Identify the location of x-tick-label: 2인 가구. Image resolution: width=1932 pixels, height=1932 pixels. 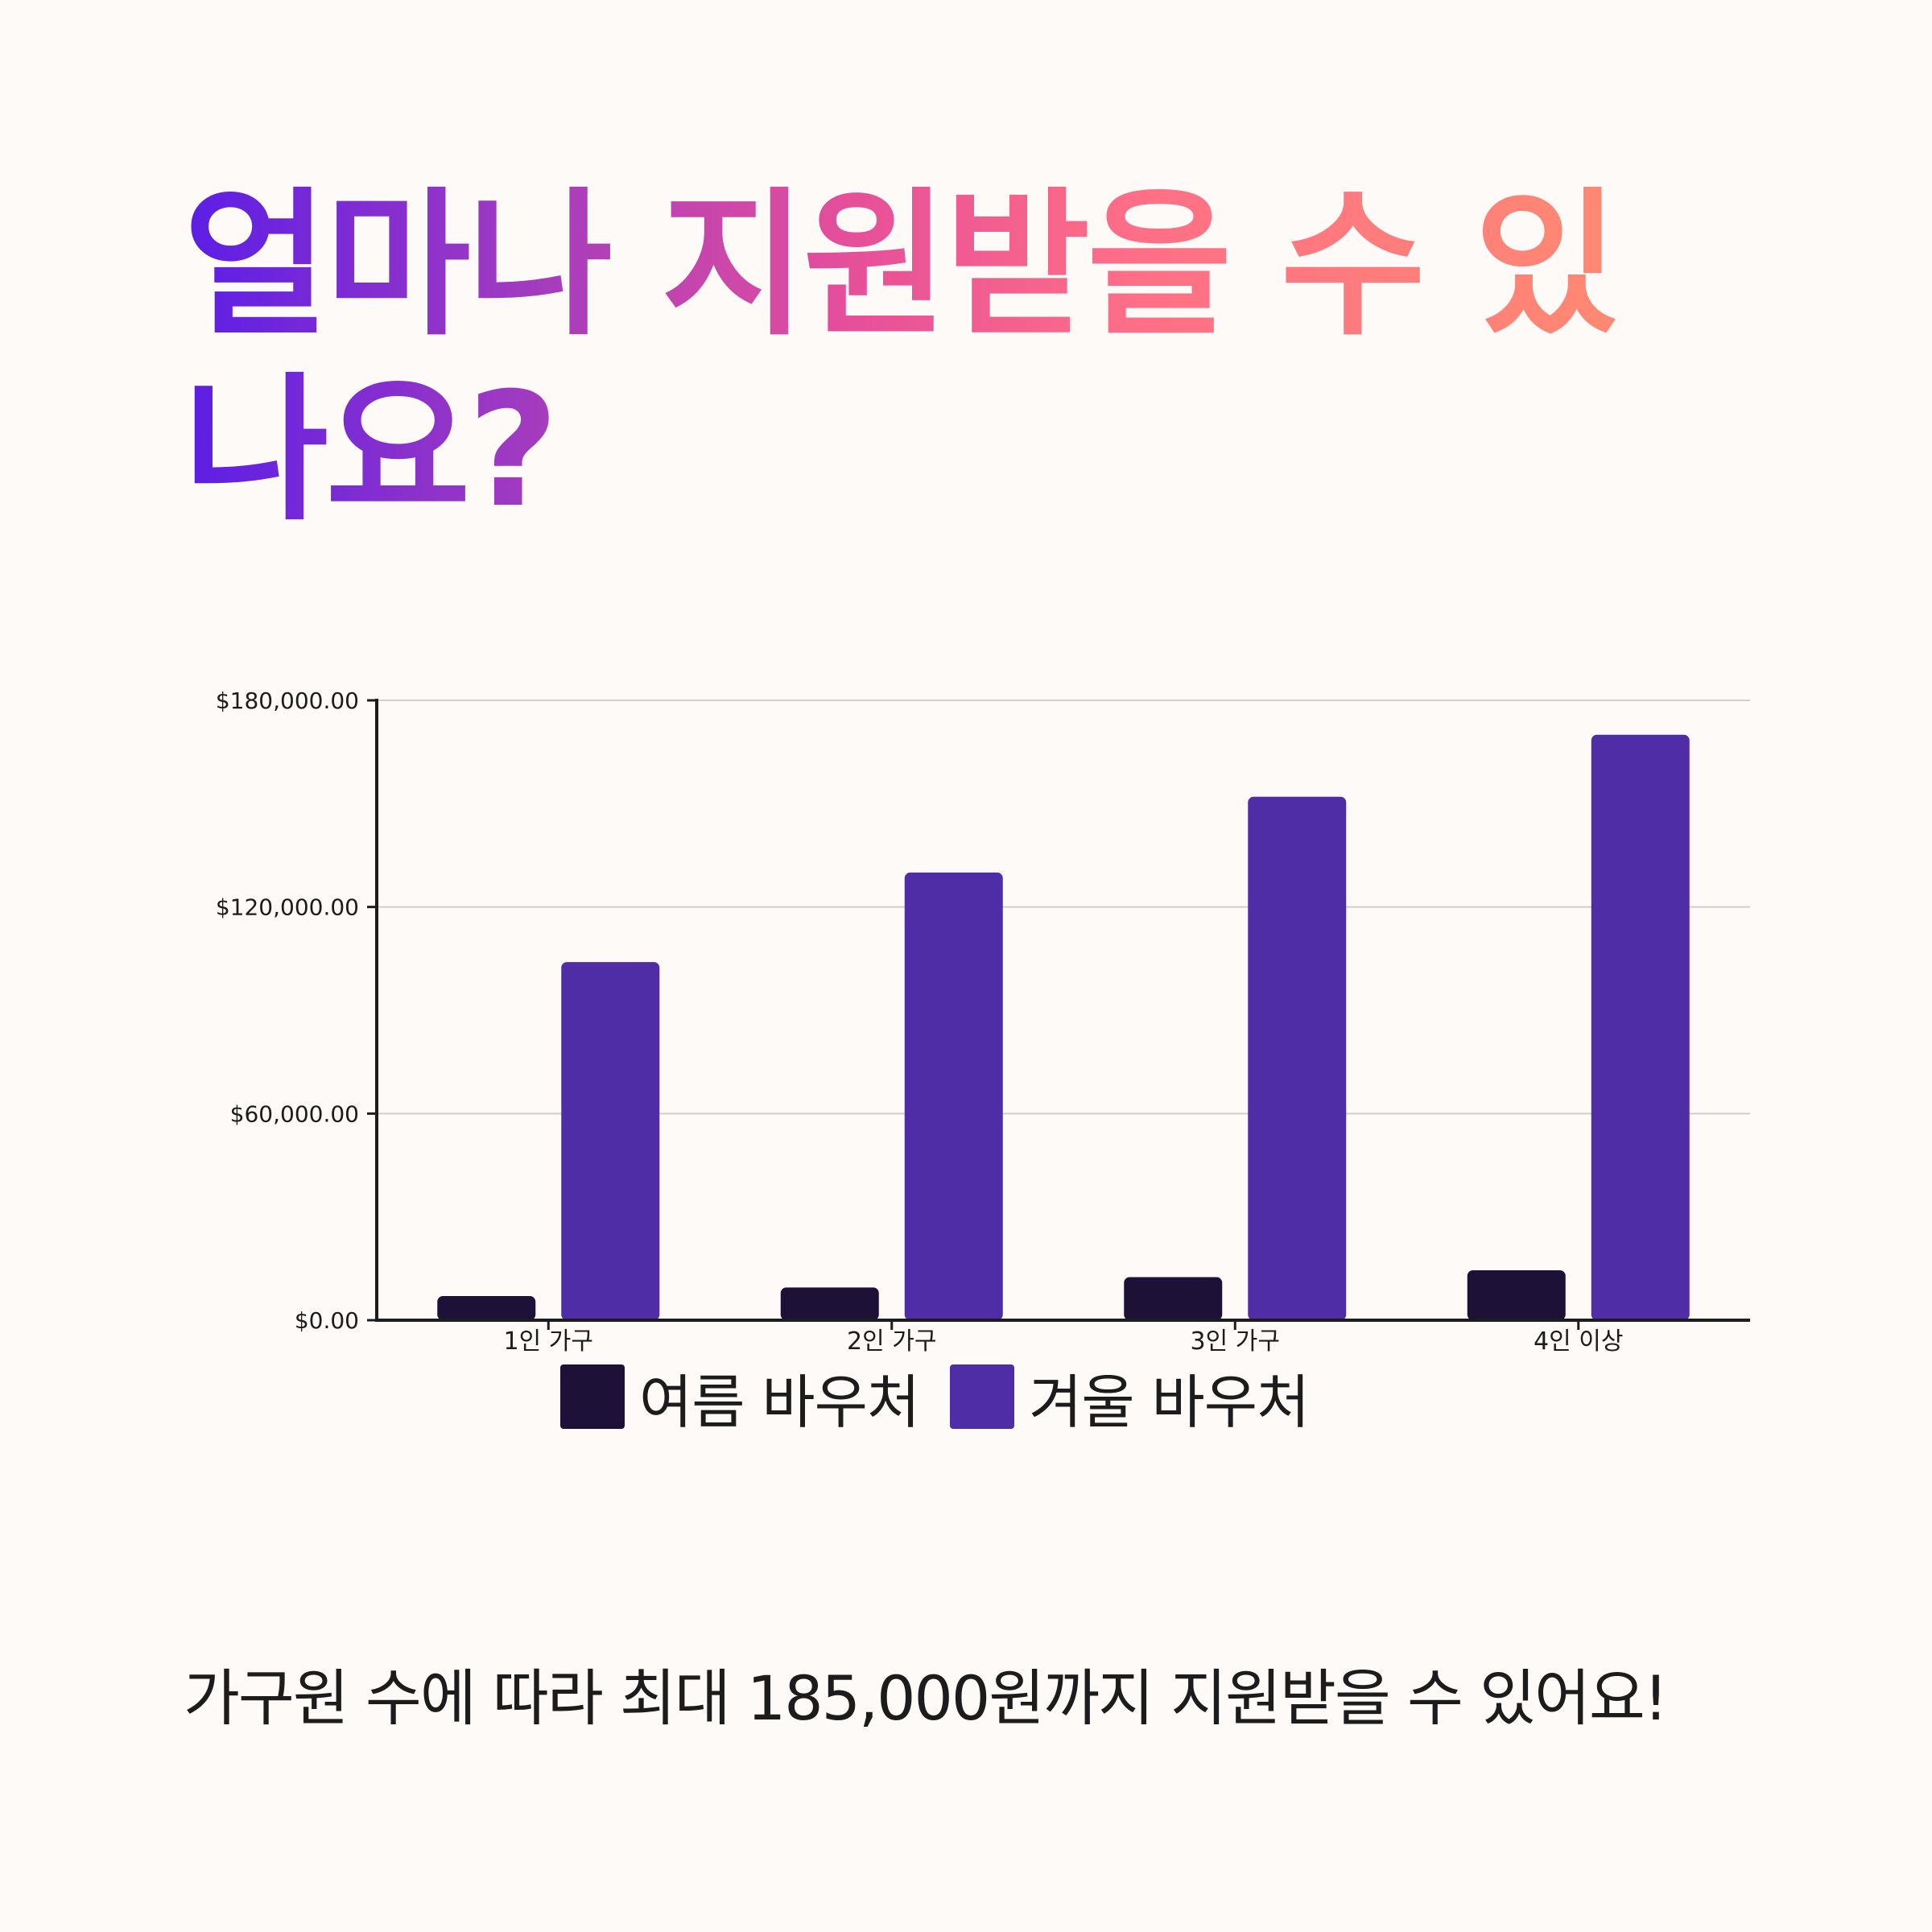
(891, 1341).